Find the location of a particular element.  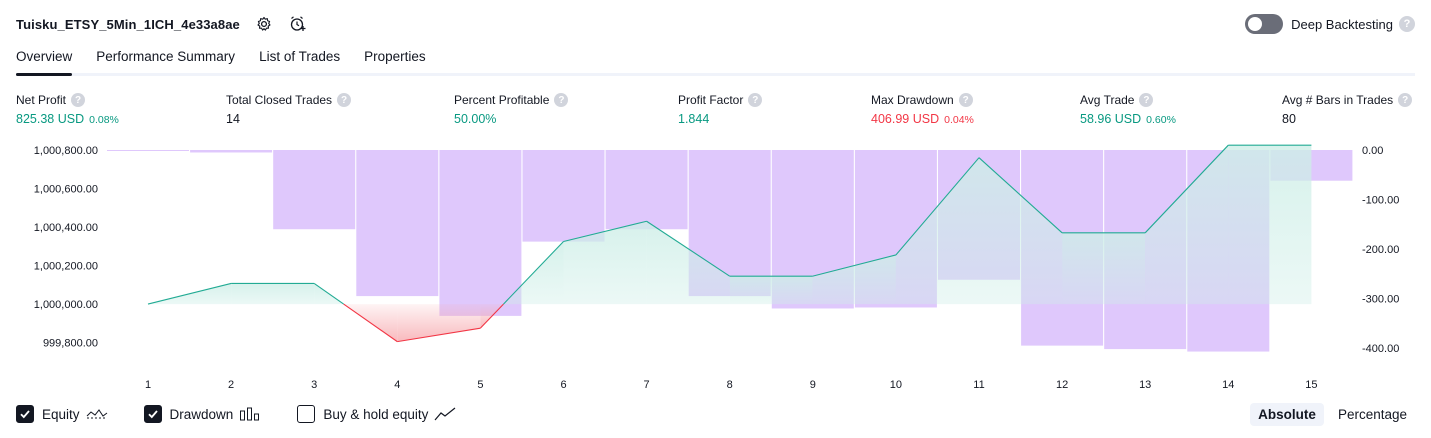

deep-backtesting-control: Deep Backtesting ? is located at coordinates (1330, 24).